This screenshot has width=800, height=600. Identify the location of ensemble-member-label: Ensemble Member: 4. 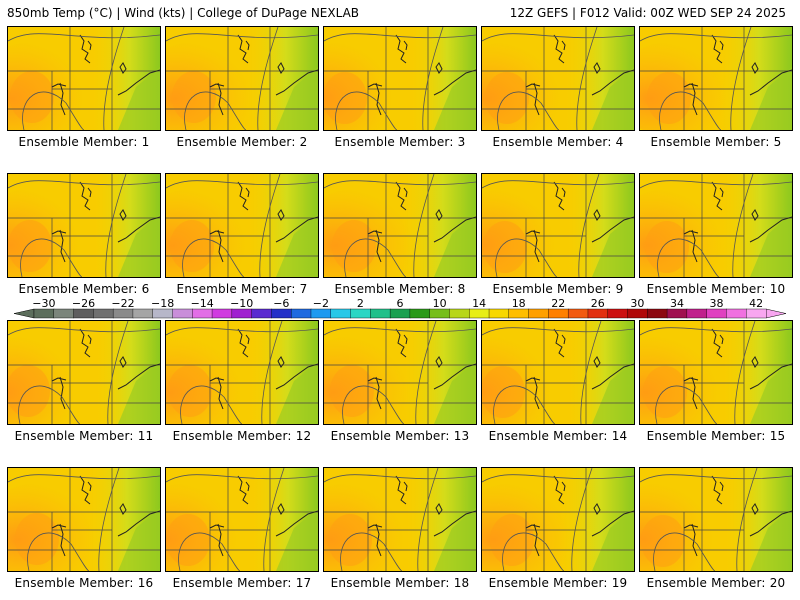
(558, 142).